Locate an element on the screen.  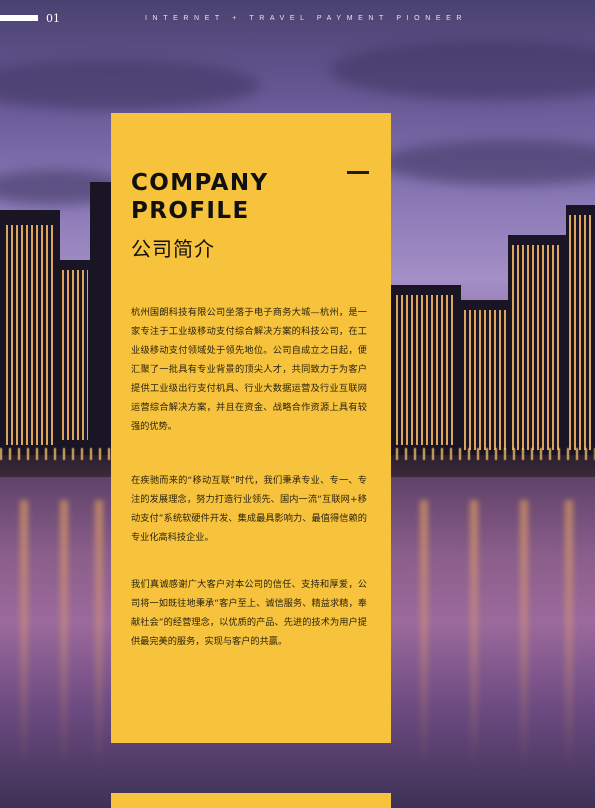
title-line-2: PROFILE is located at coordinates (190, 211).